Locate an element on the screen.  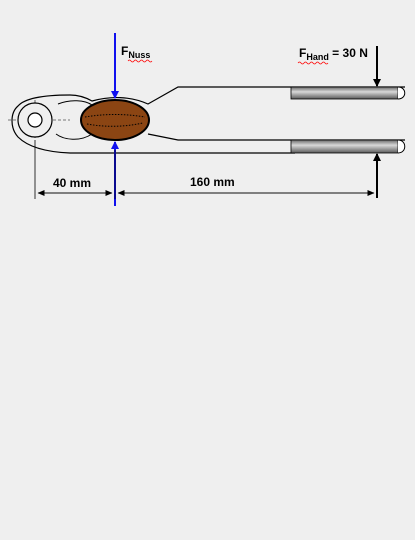
force-nut-label: FNuss is located at coordinates (135, 52).